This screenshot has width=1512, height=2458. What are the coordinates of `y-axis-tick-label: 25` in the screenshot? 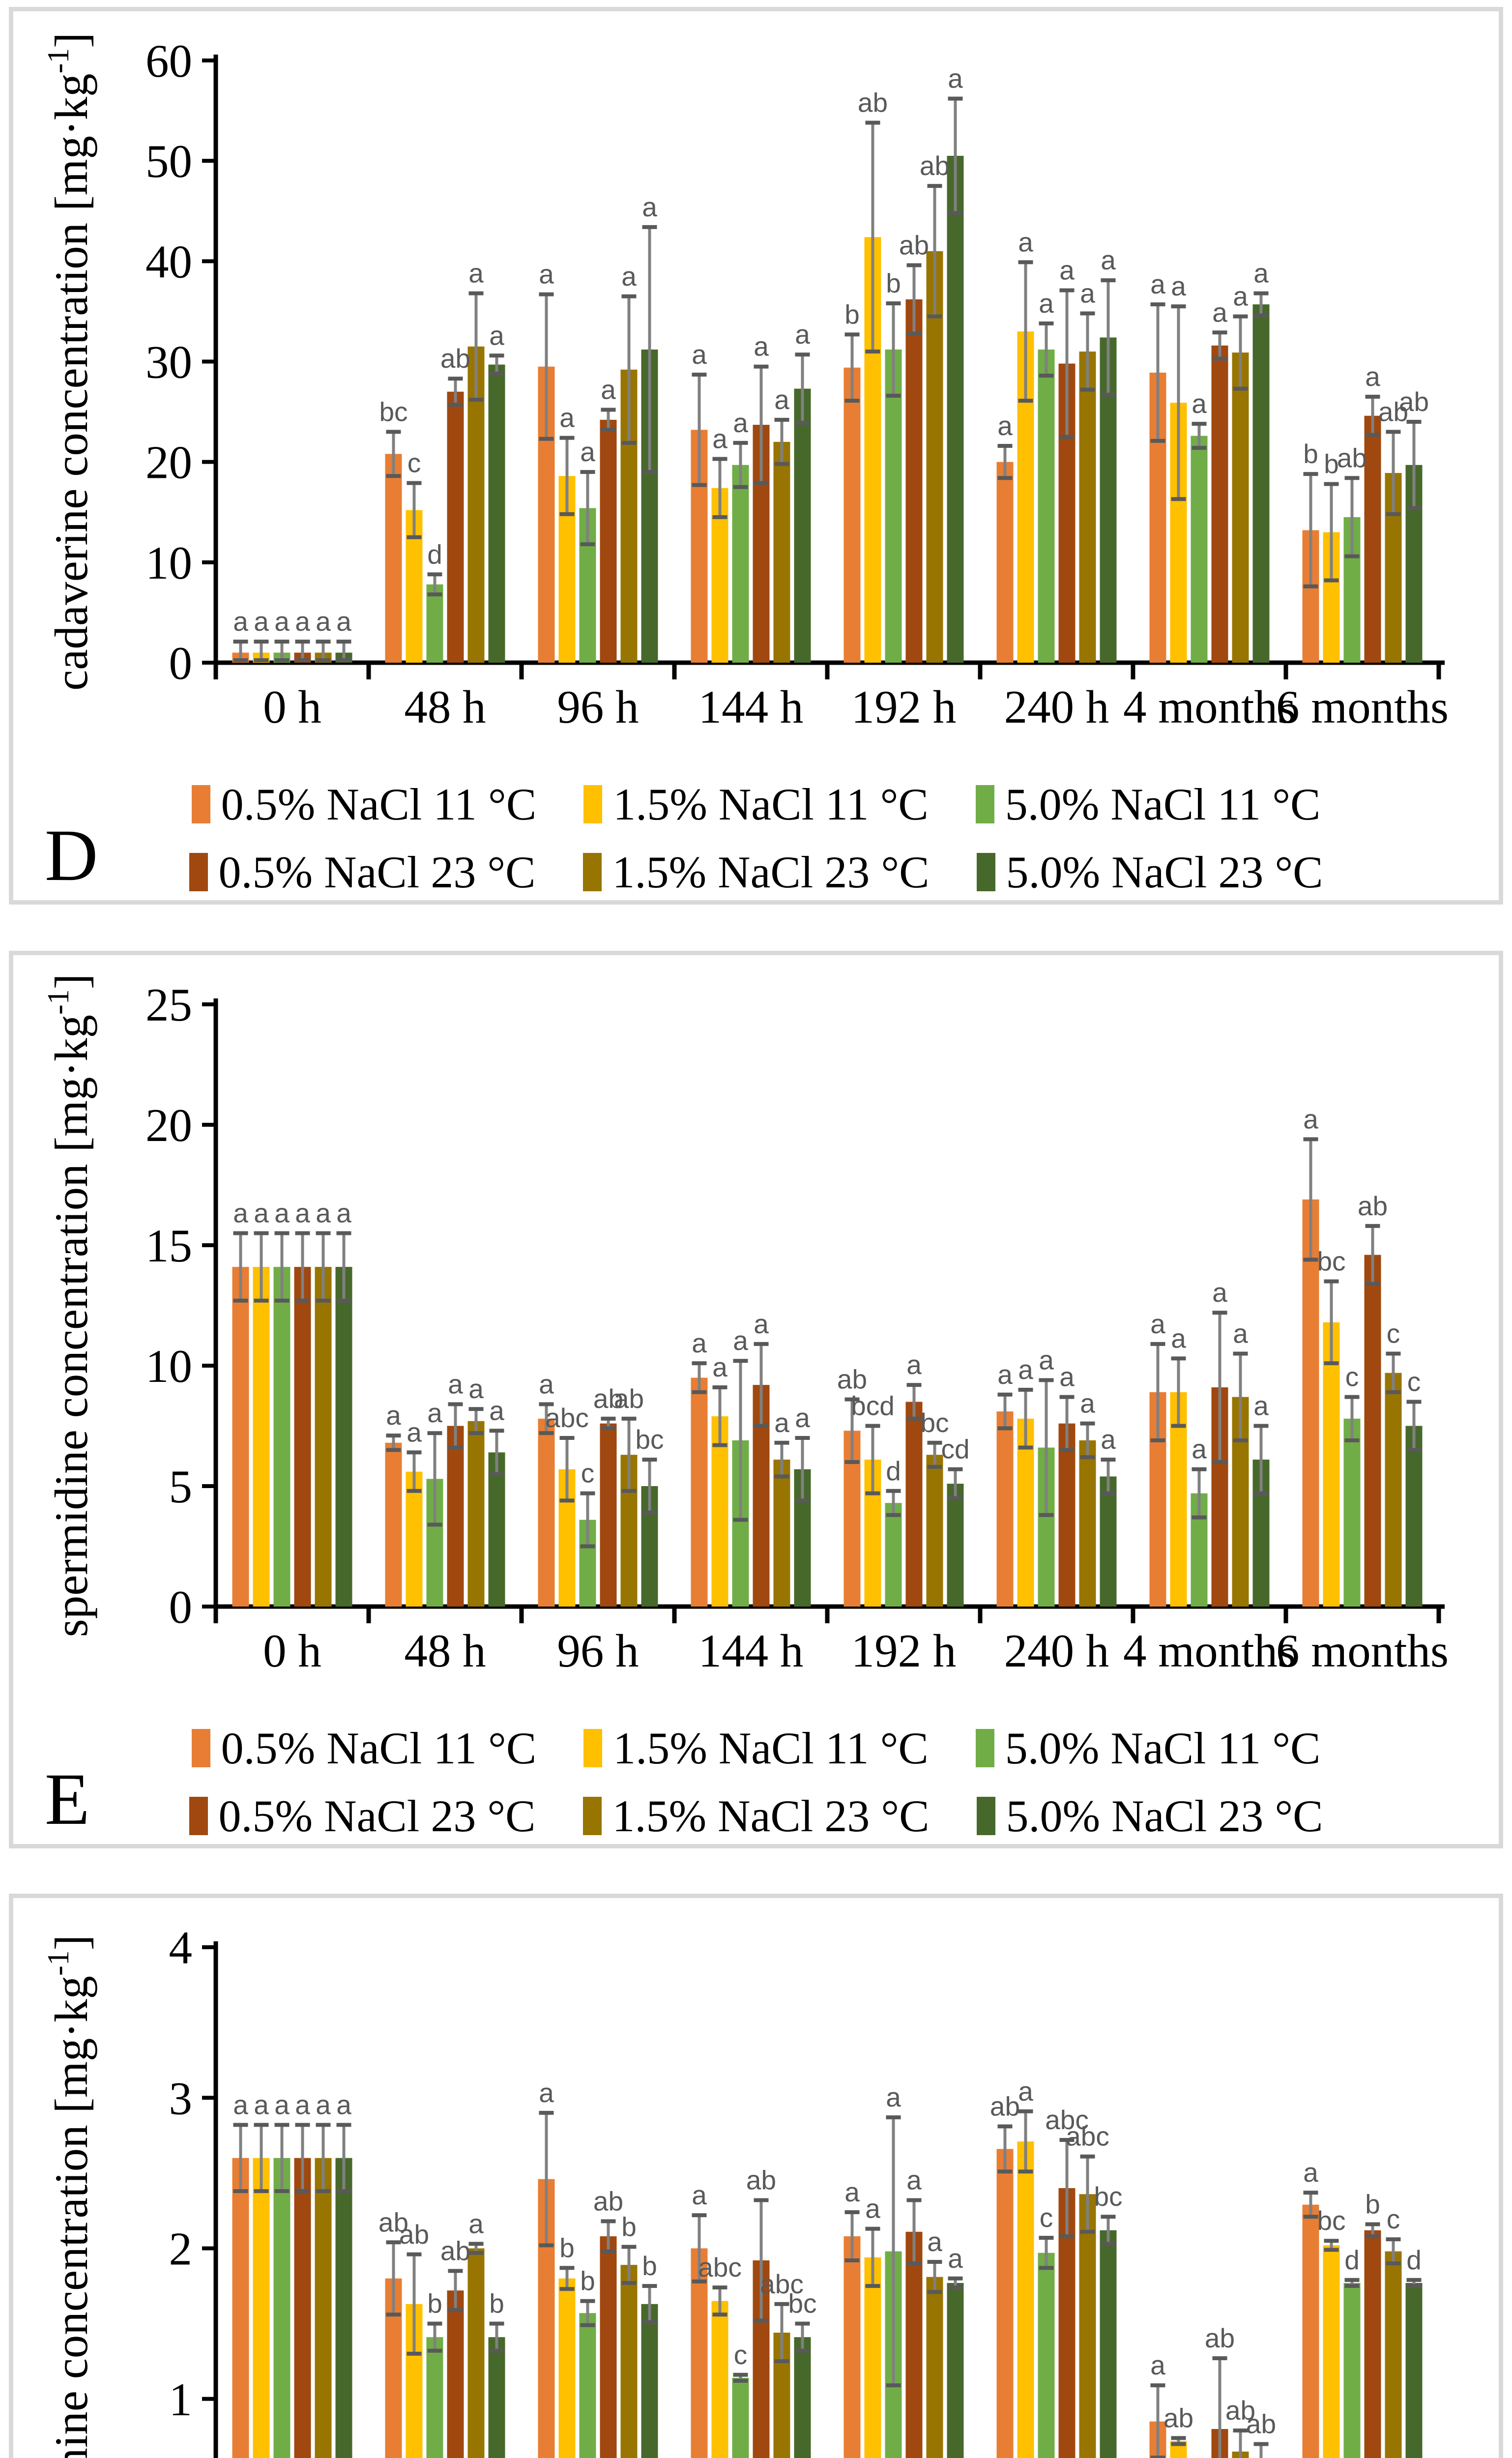 It's located at (168, 1005).